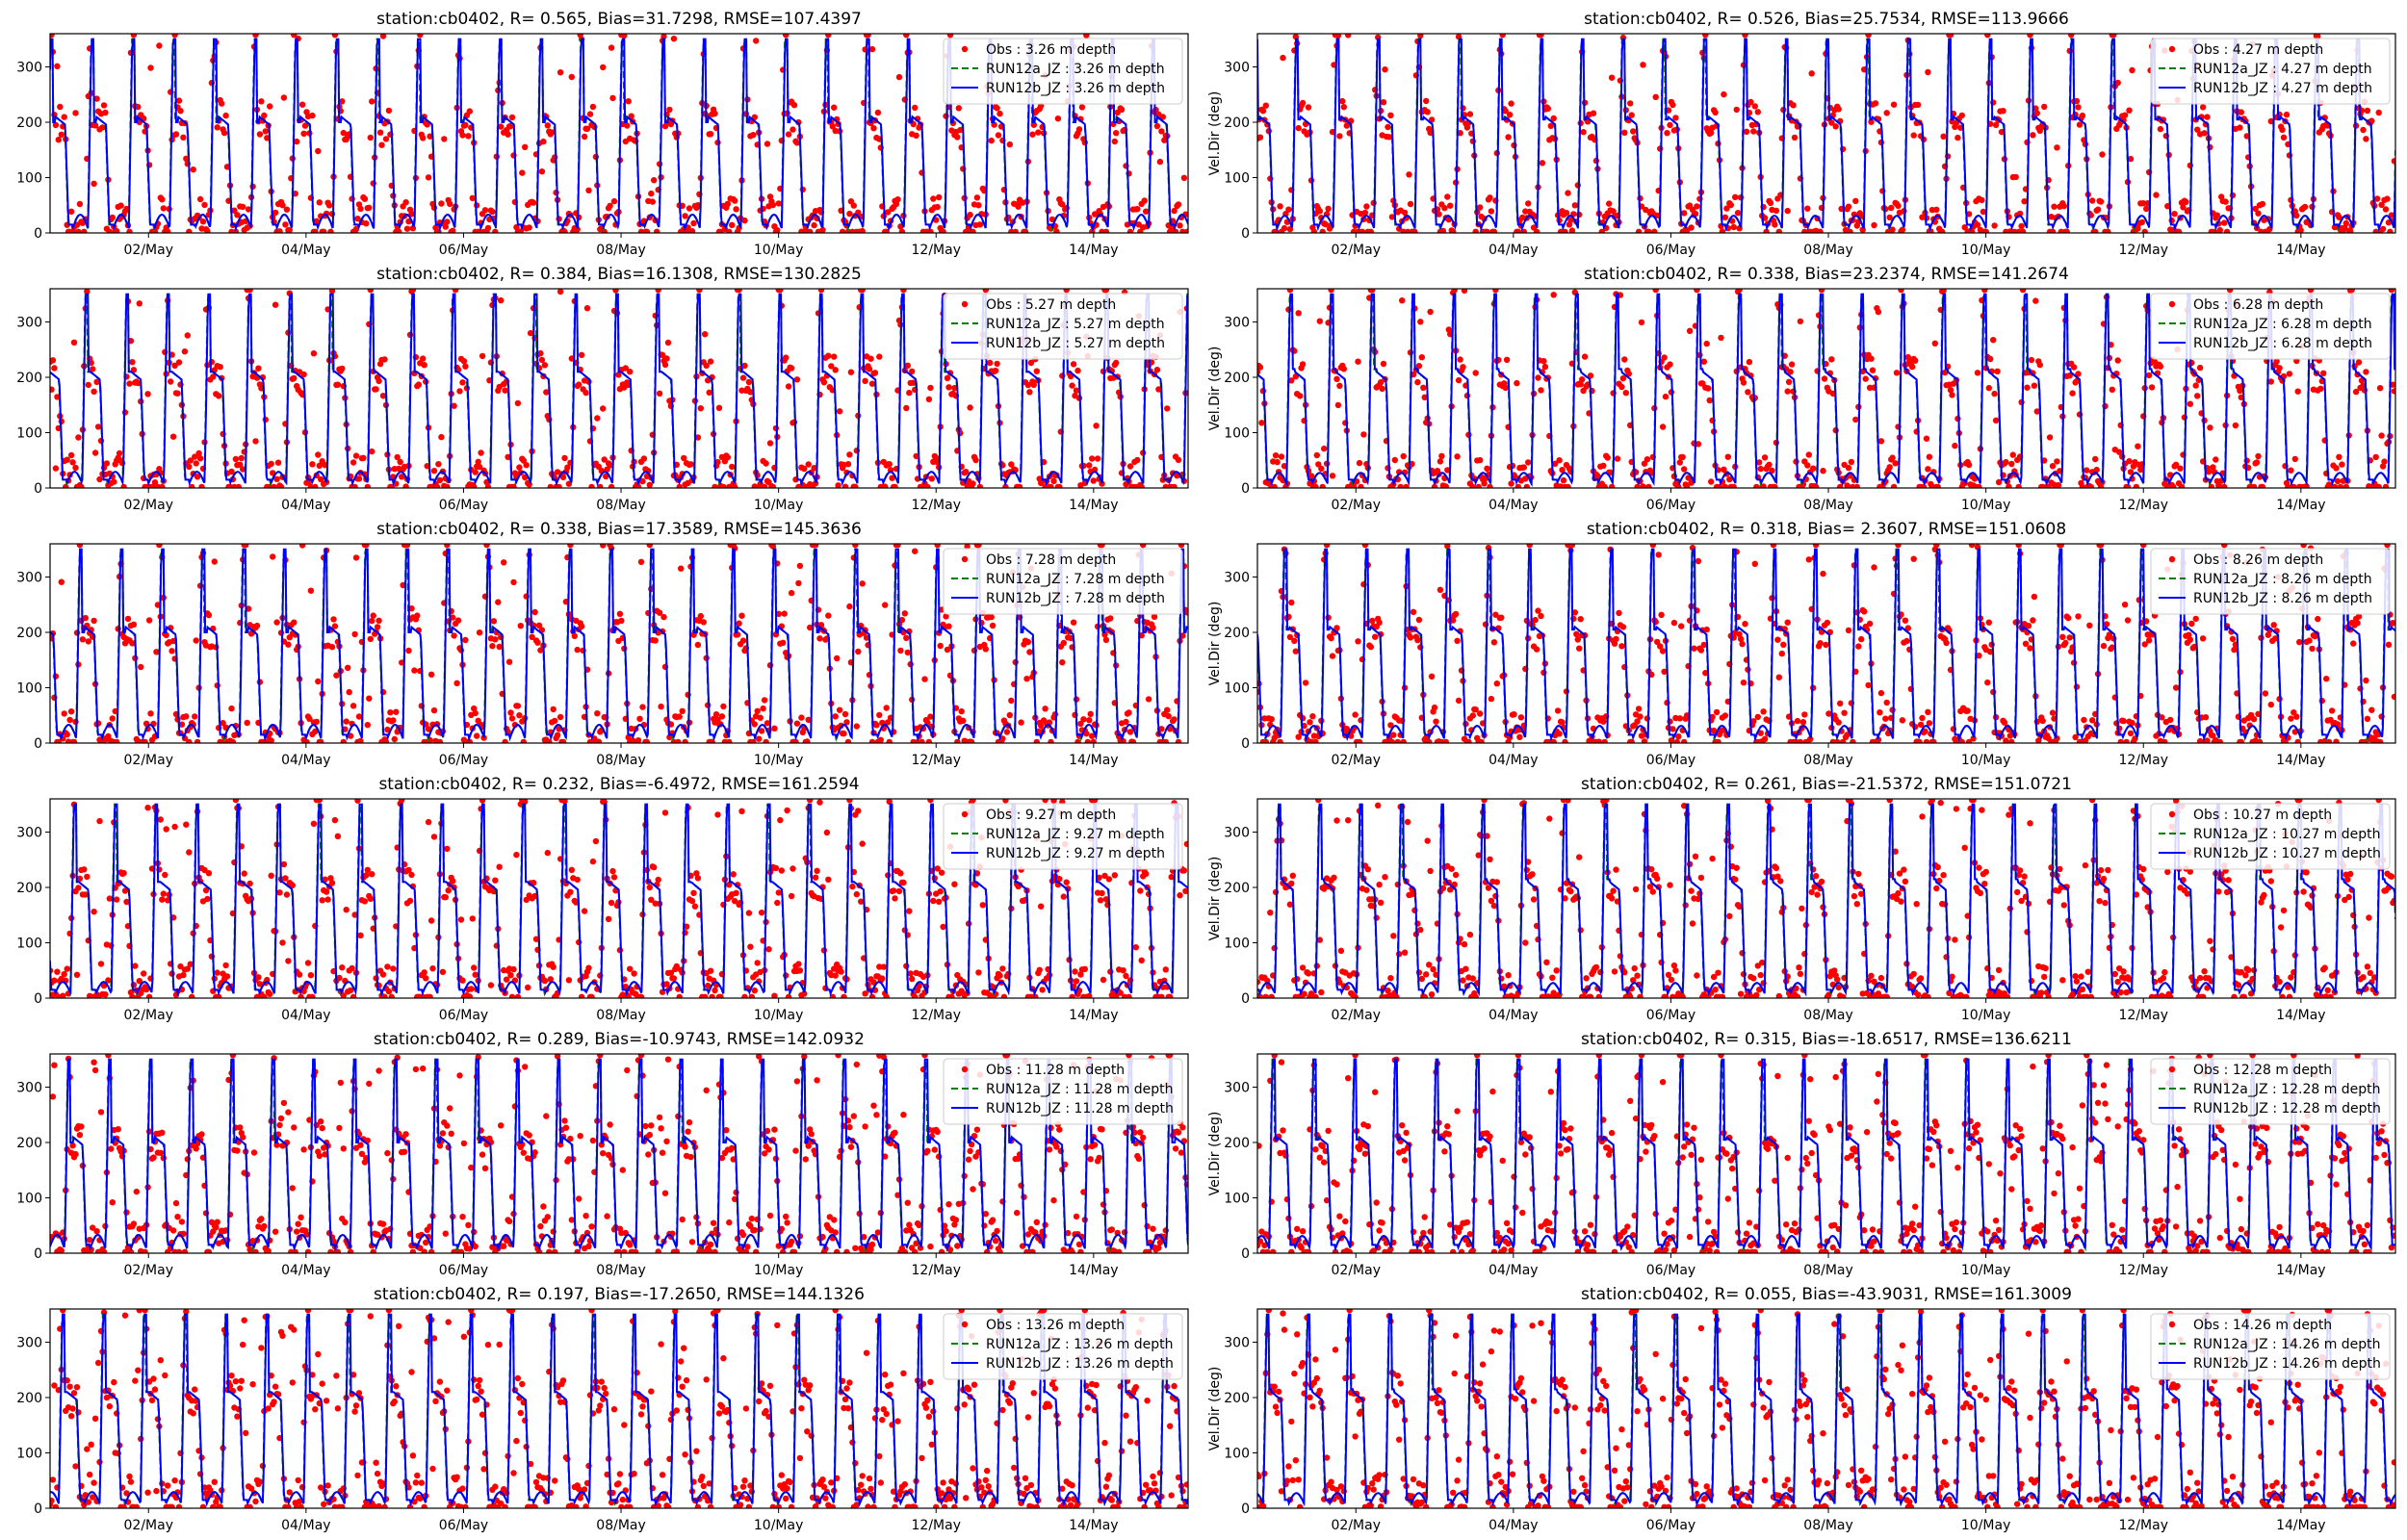 This screenshot has width=2407, height=1540. Describe the element at coordinates (619, 388) in the screenshot. I see `plot-area` at that location.